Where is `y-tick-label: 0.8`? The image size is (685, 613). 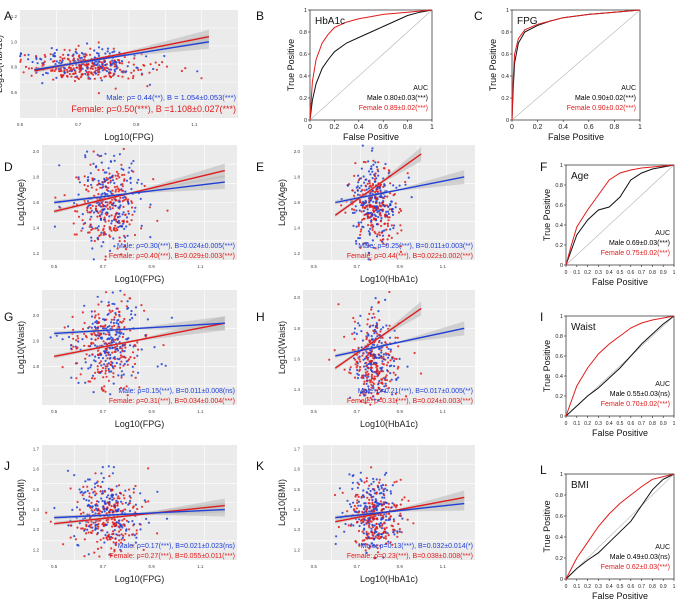 y-tick-label: 0.8 is located at coordinates (14, 67).